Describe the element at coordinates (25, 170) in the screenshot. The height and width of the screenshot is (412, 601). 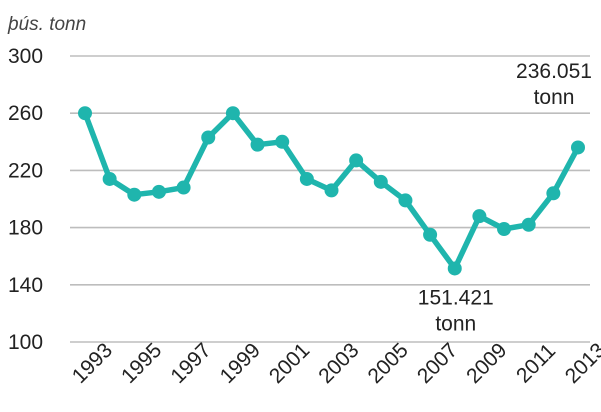
I see `y-tick-label: 220` at that location.